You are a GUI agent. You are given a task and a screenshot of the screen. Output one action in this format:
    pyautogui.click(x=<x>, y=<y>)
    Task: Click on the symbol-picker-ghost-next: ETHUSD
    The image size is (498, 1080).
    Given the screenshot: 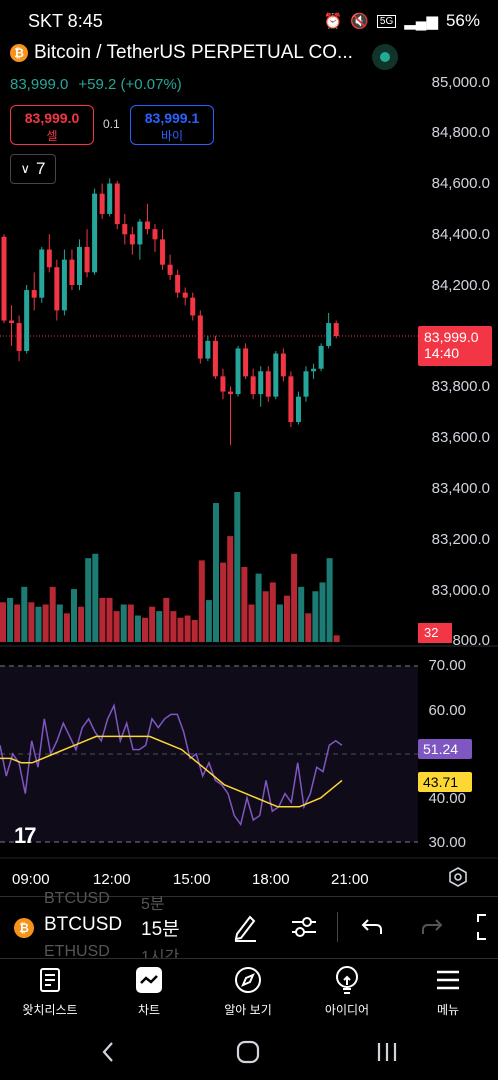 What is the action you would take?
    pyautogui.click(x=77, y=951)
    